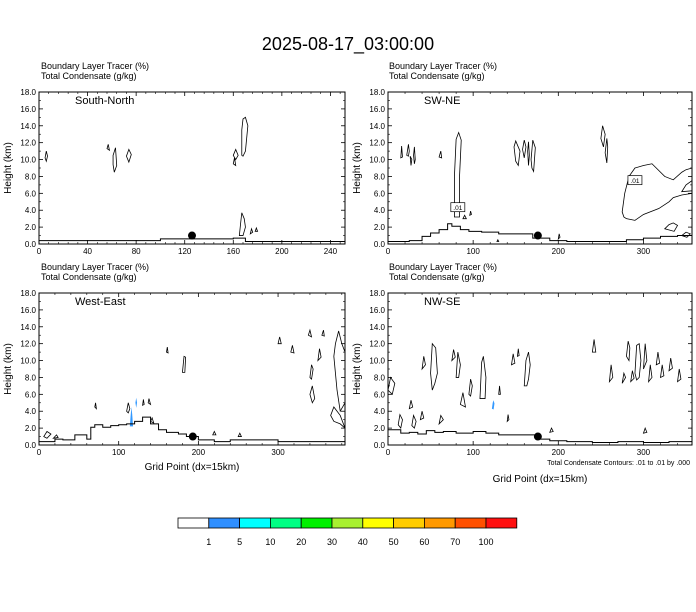  I want to click on y-tick-label: 6.0, so click(31, 394).